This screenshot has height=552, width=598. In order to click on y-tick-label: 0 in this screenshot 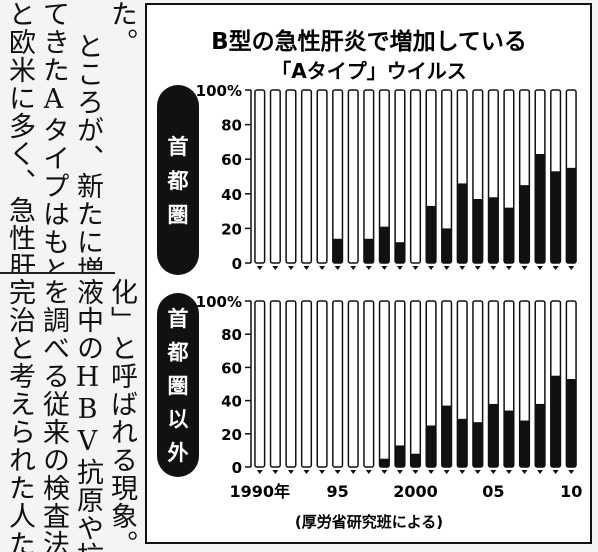, I will do `click(237, 468)`.